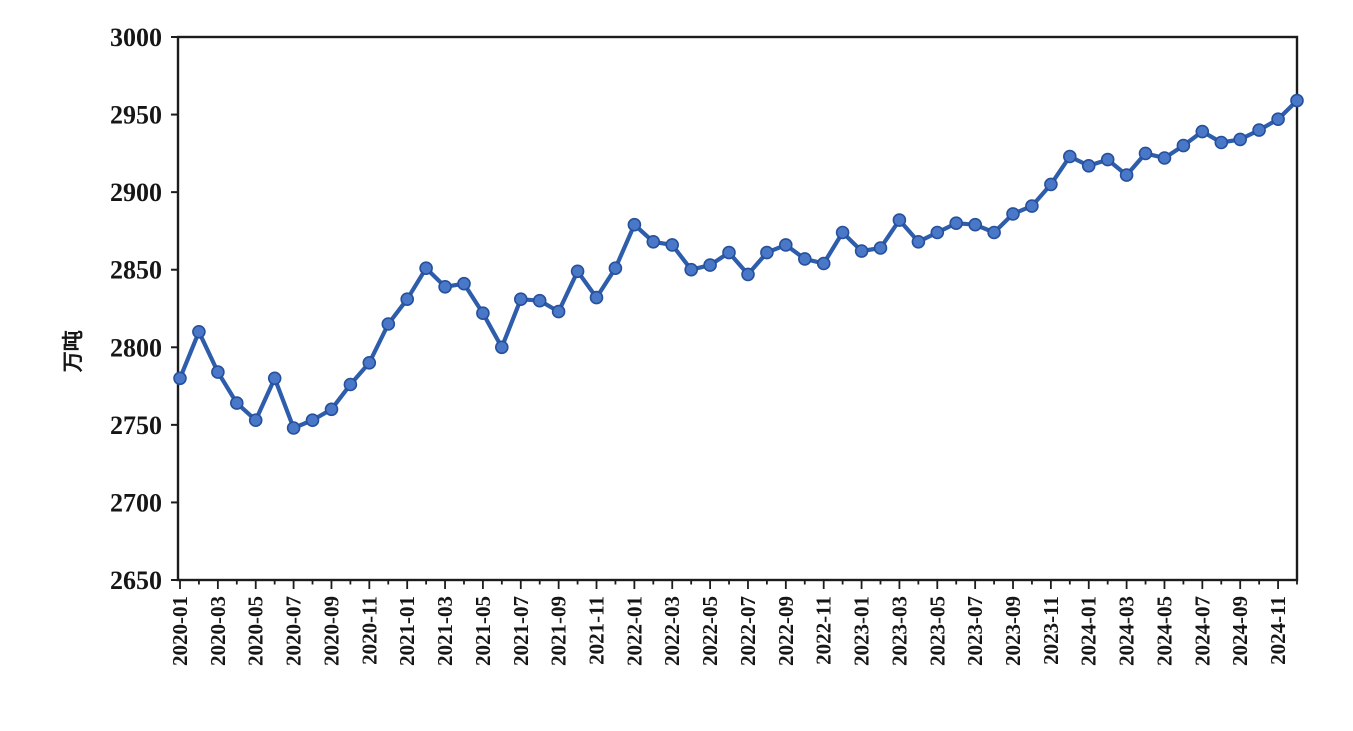  What do you see at coordinates (710, 631) in the screenshot?
I see `x-axis-tick-label: 2022-05` at bounding box center [710, 631].